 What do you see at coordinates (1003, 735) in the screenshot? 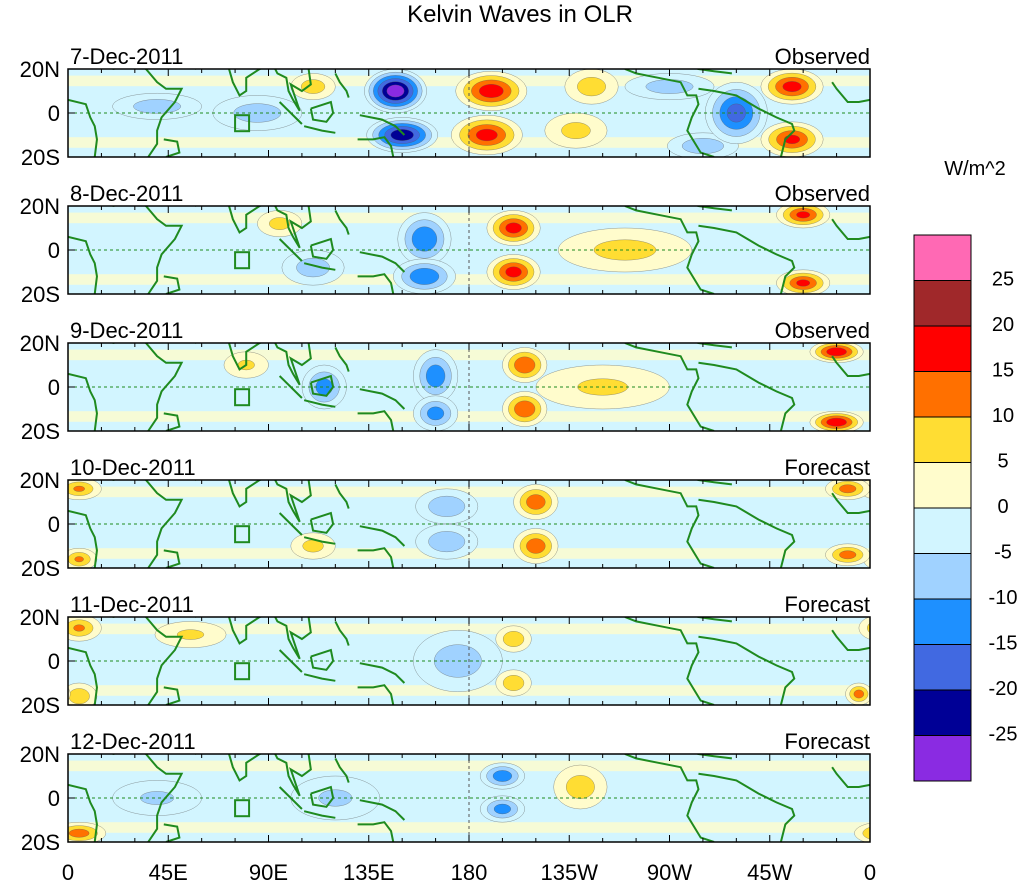
I see `colorbar-label: -25` at bounding box center [1003, 735].